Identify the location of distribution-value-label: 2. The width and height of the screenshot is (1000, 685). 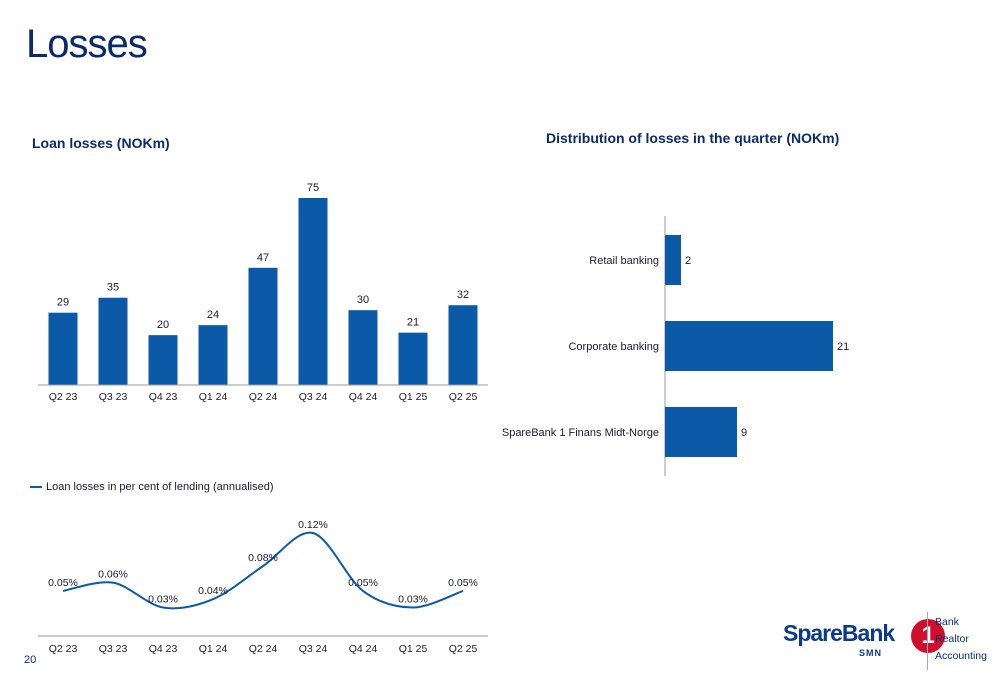
(688, 261).